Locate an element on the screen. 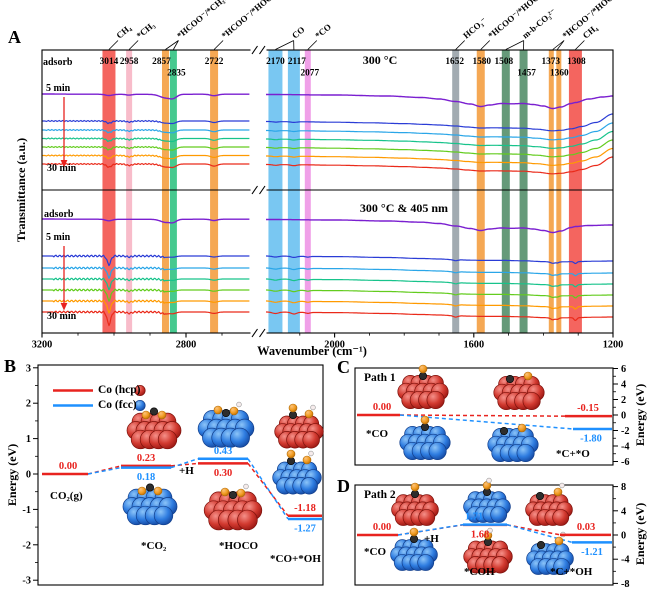 The image size is (650, 594). spectrum-bottom-30min is located at coordinates (327, 318).